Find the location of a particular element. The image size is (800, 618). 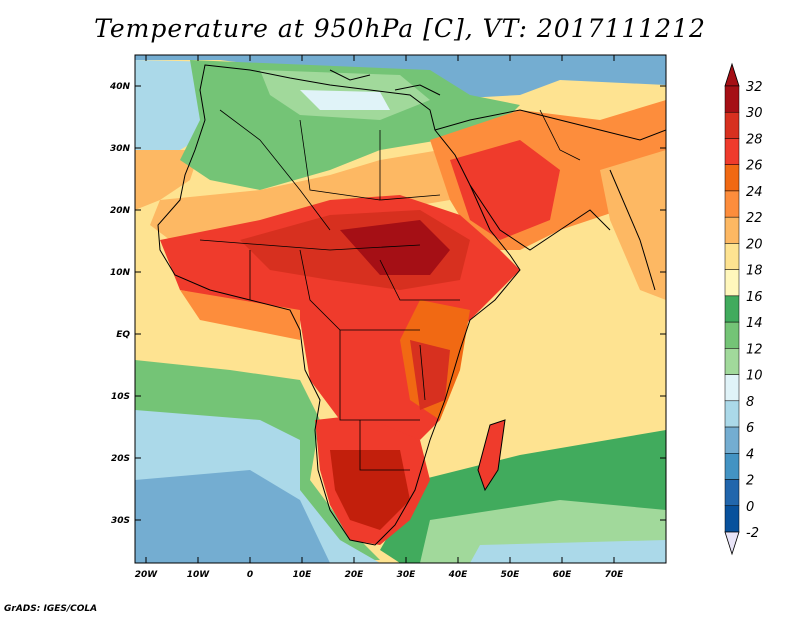

x-tick-label: 10E is located at coordinates (303, 575).